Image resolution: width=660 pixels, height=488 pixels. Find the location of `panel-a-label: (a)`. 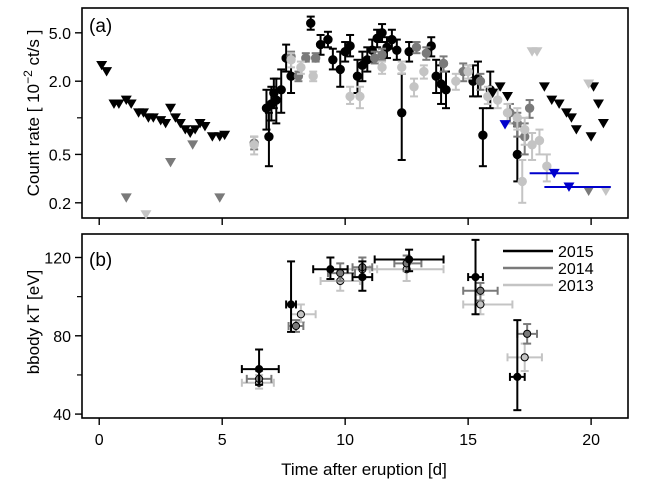

panel-a-label: (a) is located at coordinates (100, 26).